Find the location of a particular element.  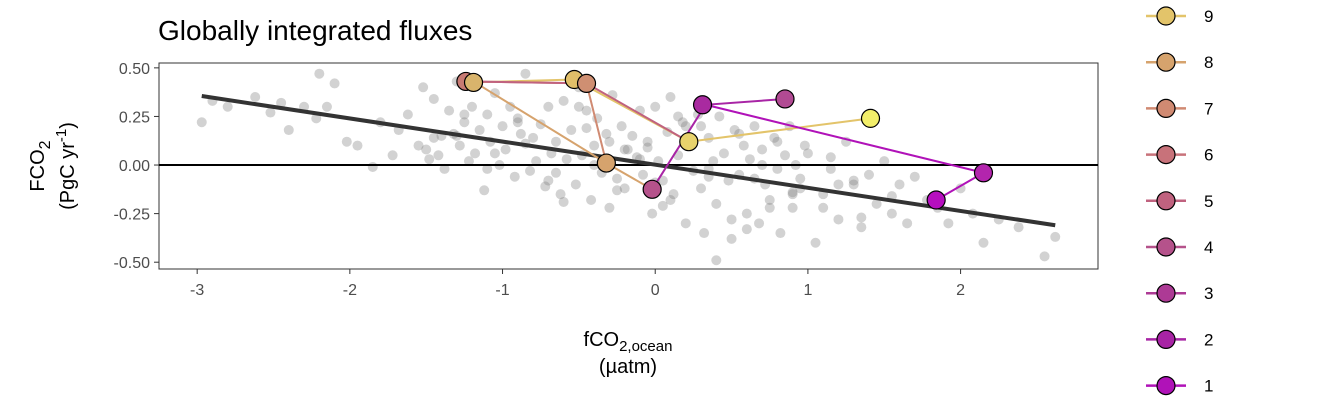

legend-item: 2 is located at coordinates (1179, 339).